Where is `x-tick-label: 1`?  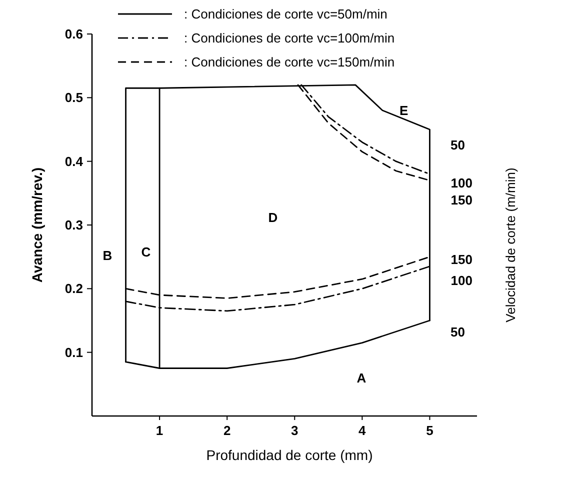 x-tick-label: 1 is located at coordinates (160, 430).